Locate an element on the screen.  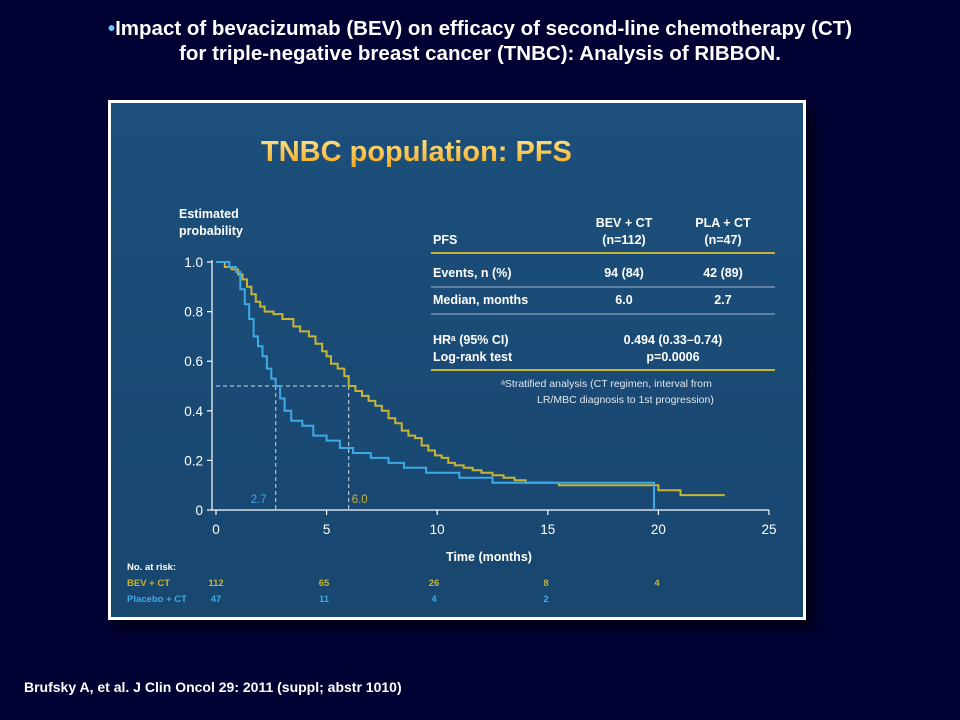
table-row-label: Events, n (%) is located at coordinates (472, 273).